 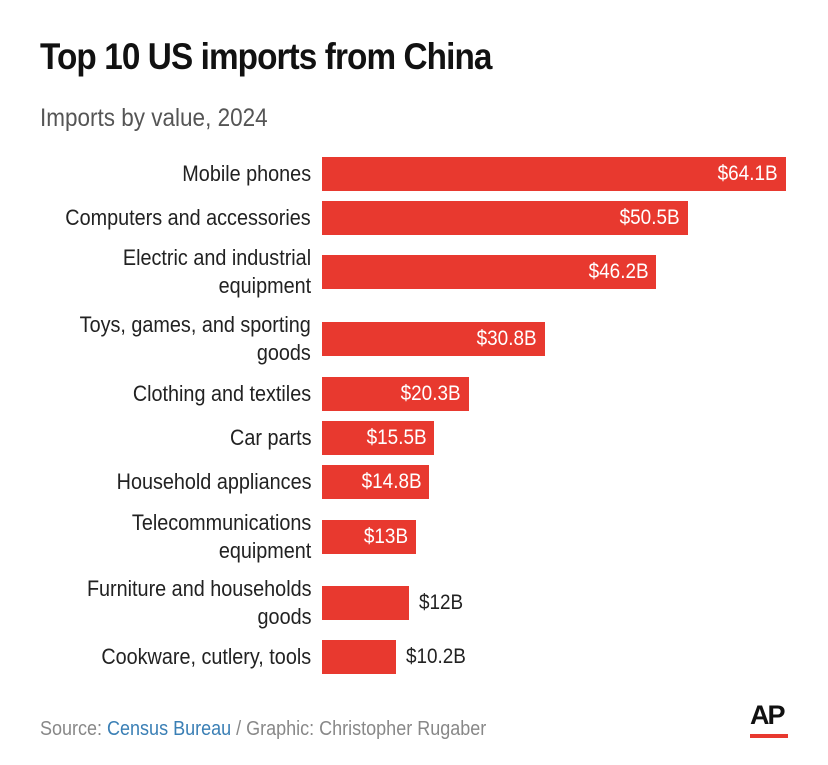 What do you see at coordinates (169, 729) in the screenshot?
I see `source-link: Census Bureau` at bounding box center [169, 729].